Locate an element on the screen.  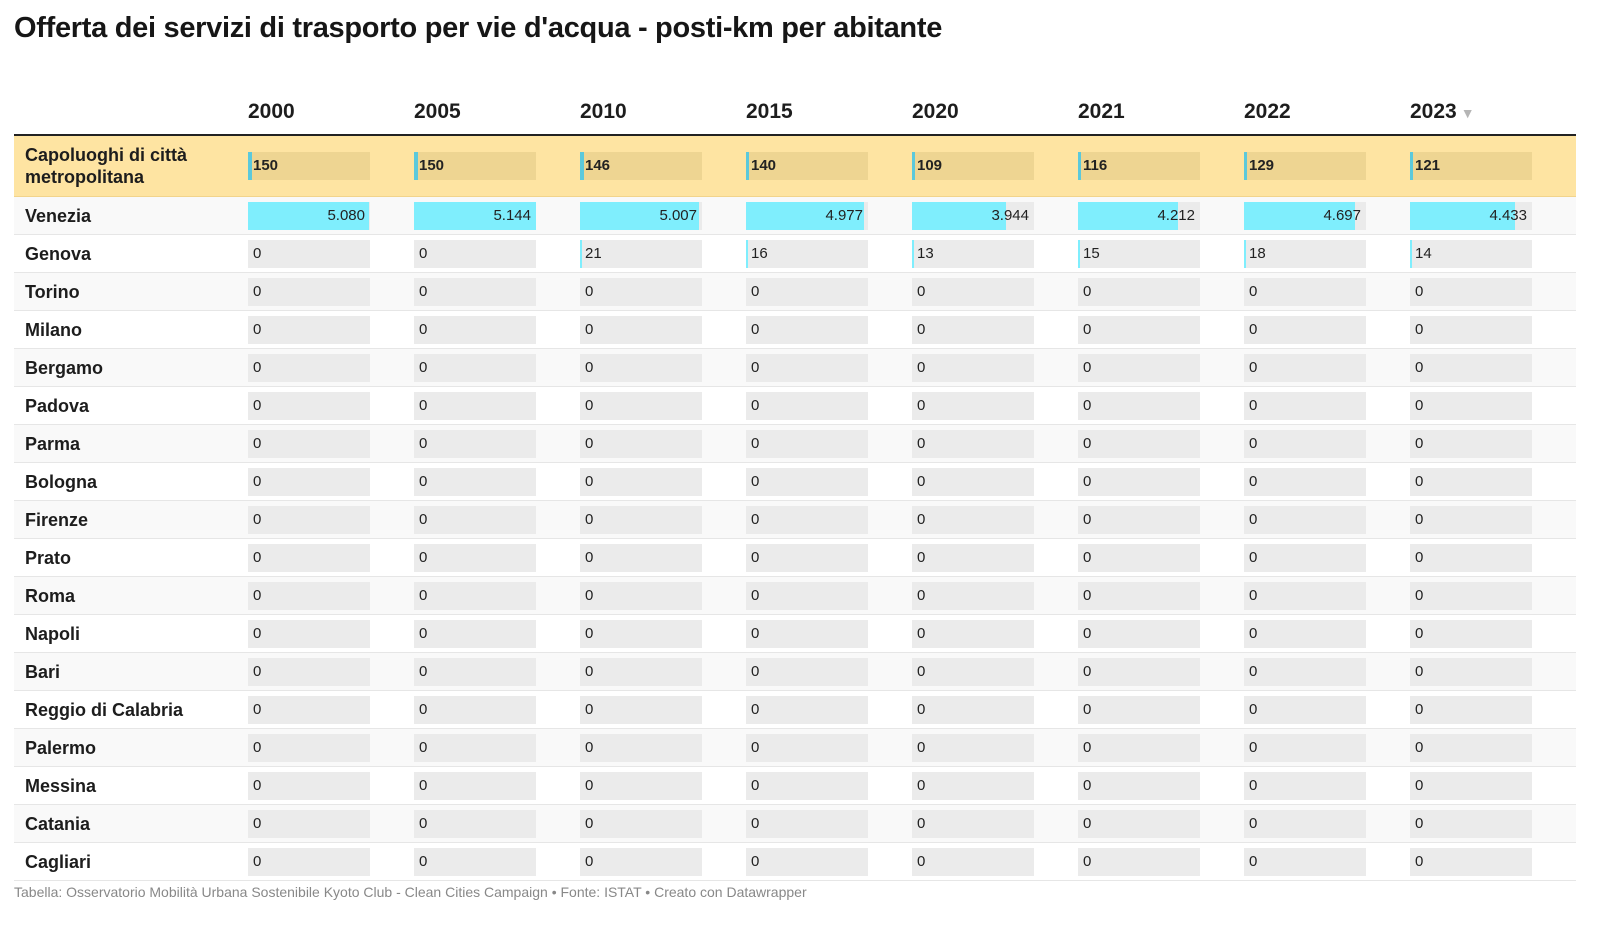
header-year-2022: 2022 is located at coordinates (1327, 107).